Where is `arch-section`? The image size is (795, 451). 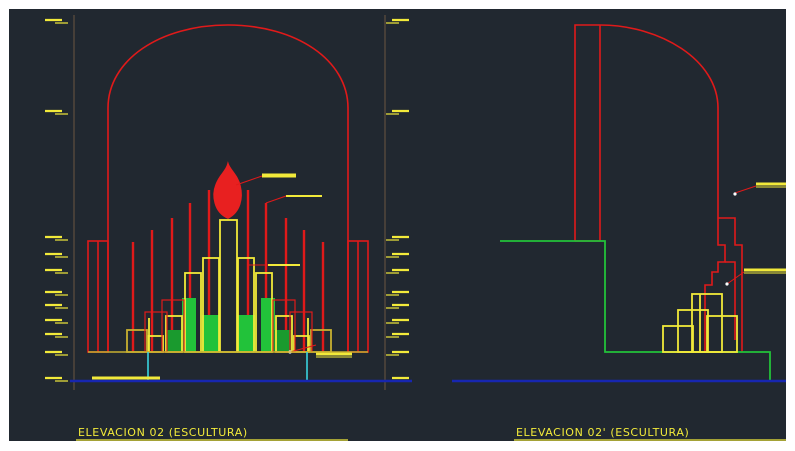
arch-section is located at coordinates (646, 132).